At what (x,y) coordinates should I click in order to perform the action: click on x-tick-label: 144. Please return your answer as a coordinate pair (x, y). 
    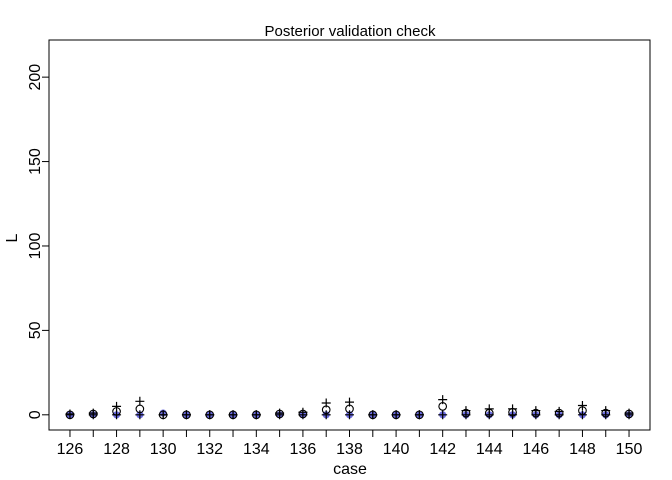
    Looking at the image, I should click on (489, 449).